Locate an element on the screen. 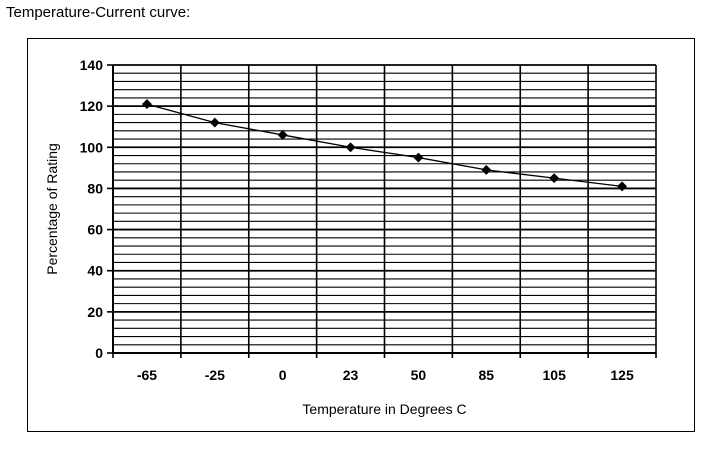 The height and width of the screenshot is (455, 703). y-tick-label: 40 is located at coordinates (95, 271).